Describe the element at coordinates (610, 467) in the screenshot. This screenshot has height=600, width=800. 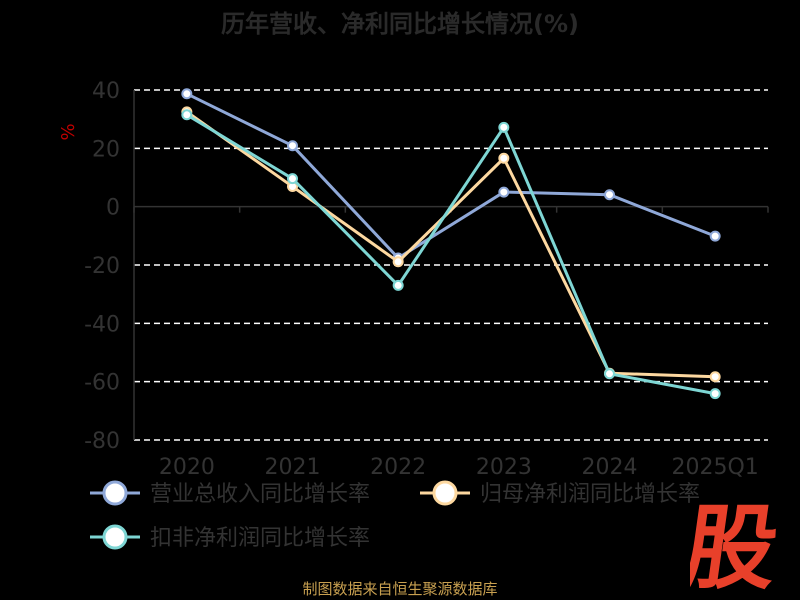
I see `x-tick-label: 2024` at that location.